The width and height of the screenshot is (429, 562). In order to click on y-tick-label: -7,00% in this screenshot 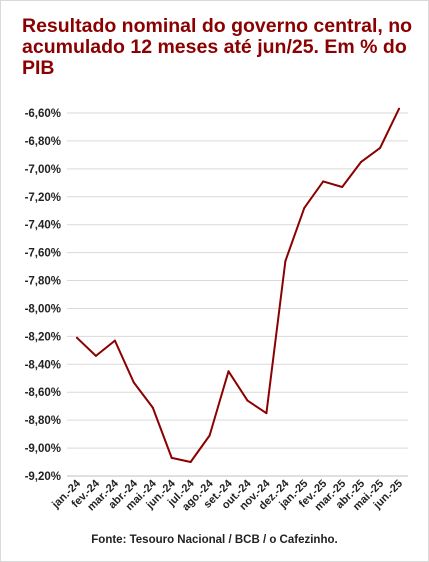, I will do `click(43, 170)`.